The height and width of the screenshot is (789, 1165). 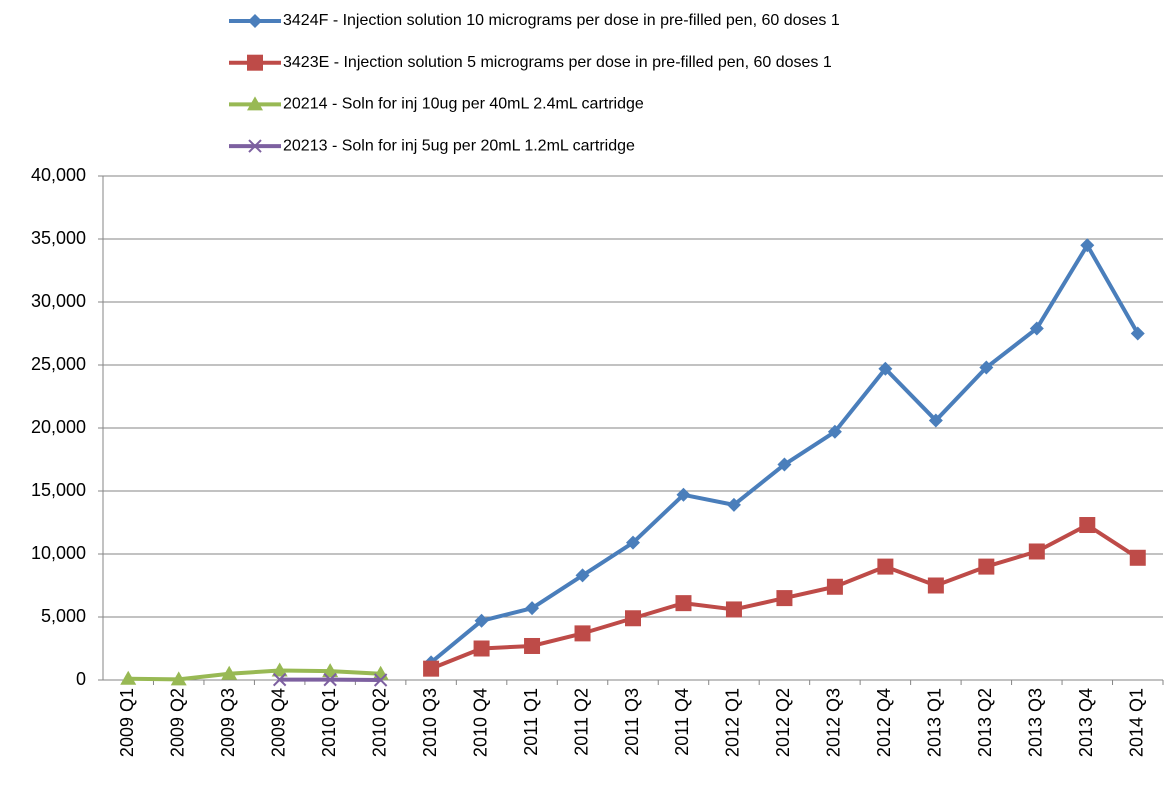 What do you see at coordinates (379, 722) in the screenshot?
I see `x-tick-label: 2010 Q2` at bounding box center [379, 722].